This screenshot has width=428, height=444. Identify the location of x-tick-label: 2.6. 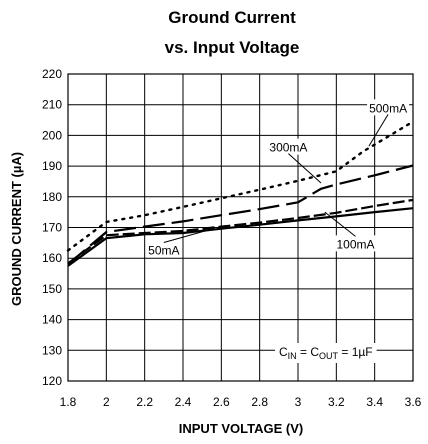
(221, 402).